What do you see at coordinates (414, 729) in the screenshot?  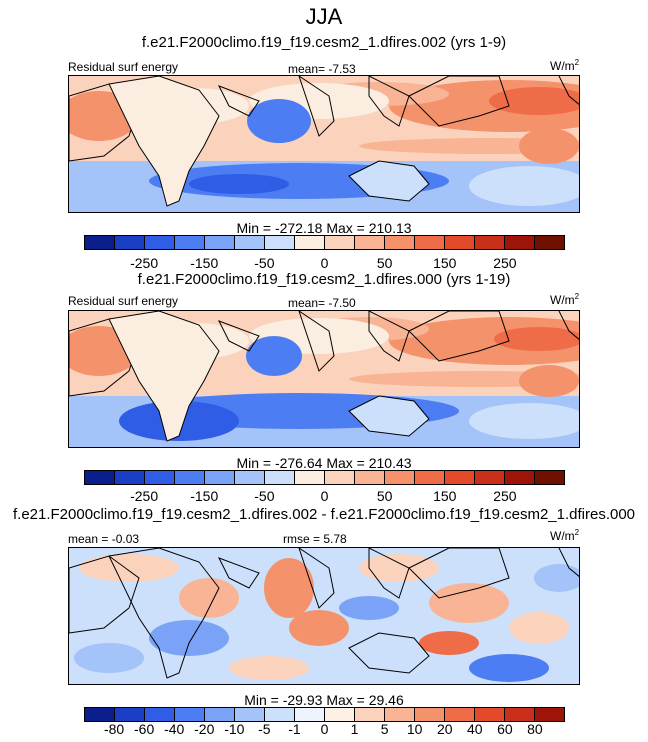 I see `panel-3-colorbar-tick-label: 10` at bounding box center [414, 729].